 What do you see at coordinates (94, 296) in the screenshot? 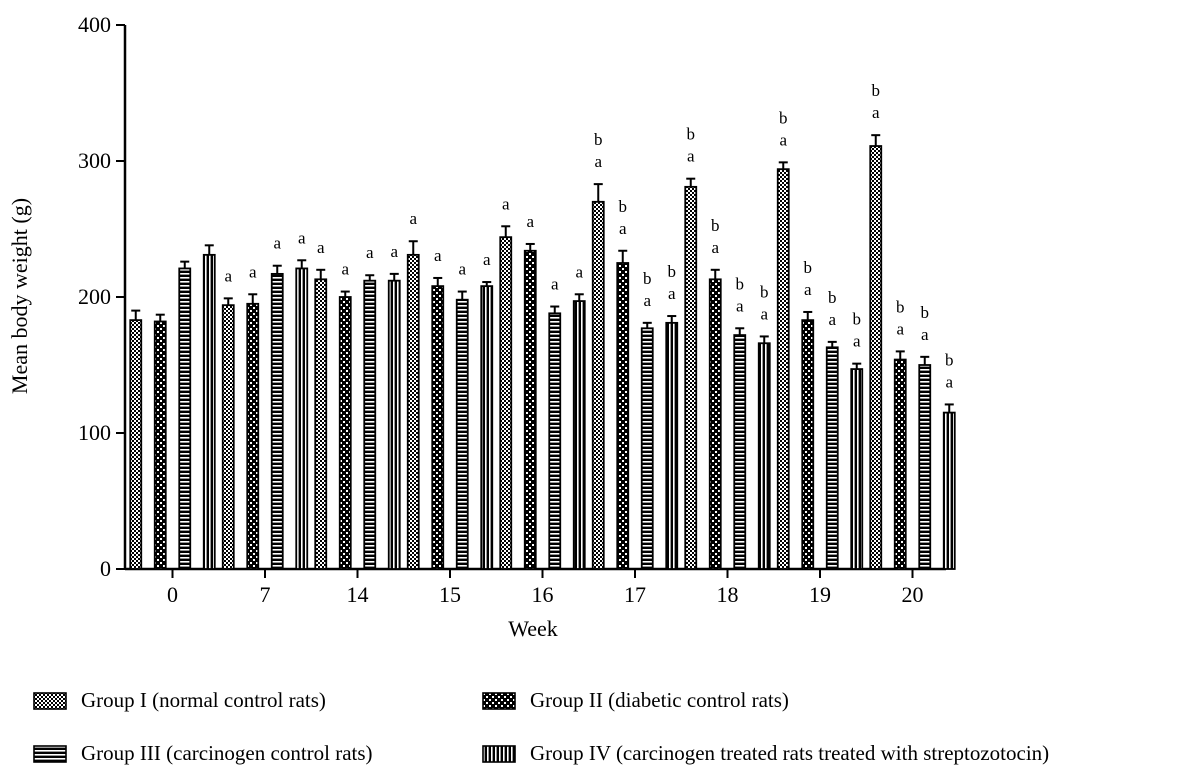
I see `y-tick-label: 200` at bounding box center [94, 296].